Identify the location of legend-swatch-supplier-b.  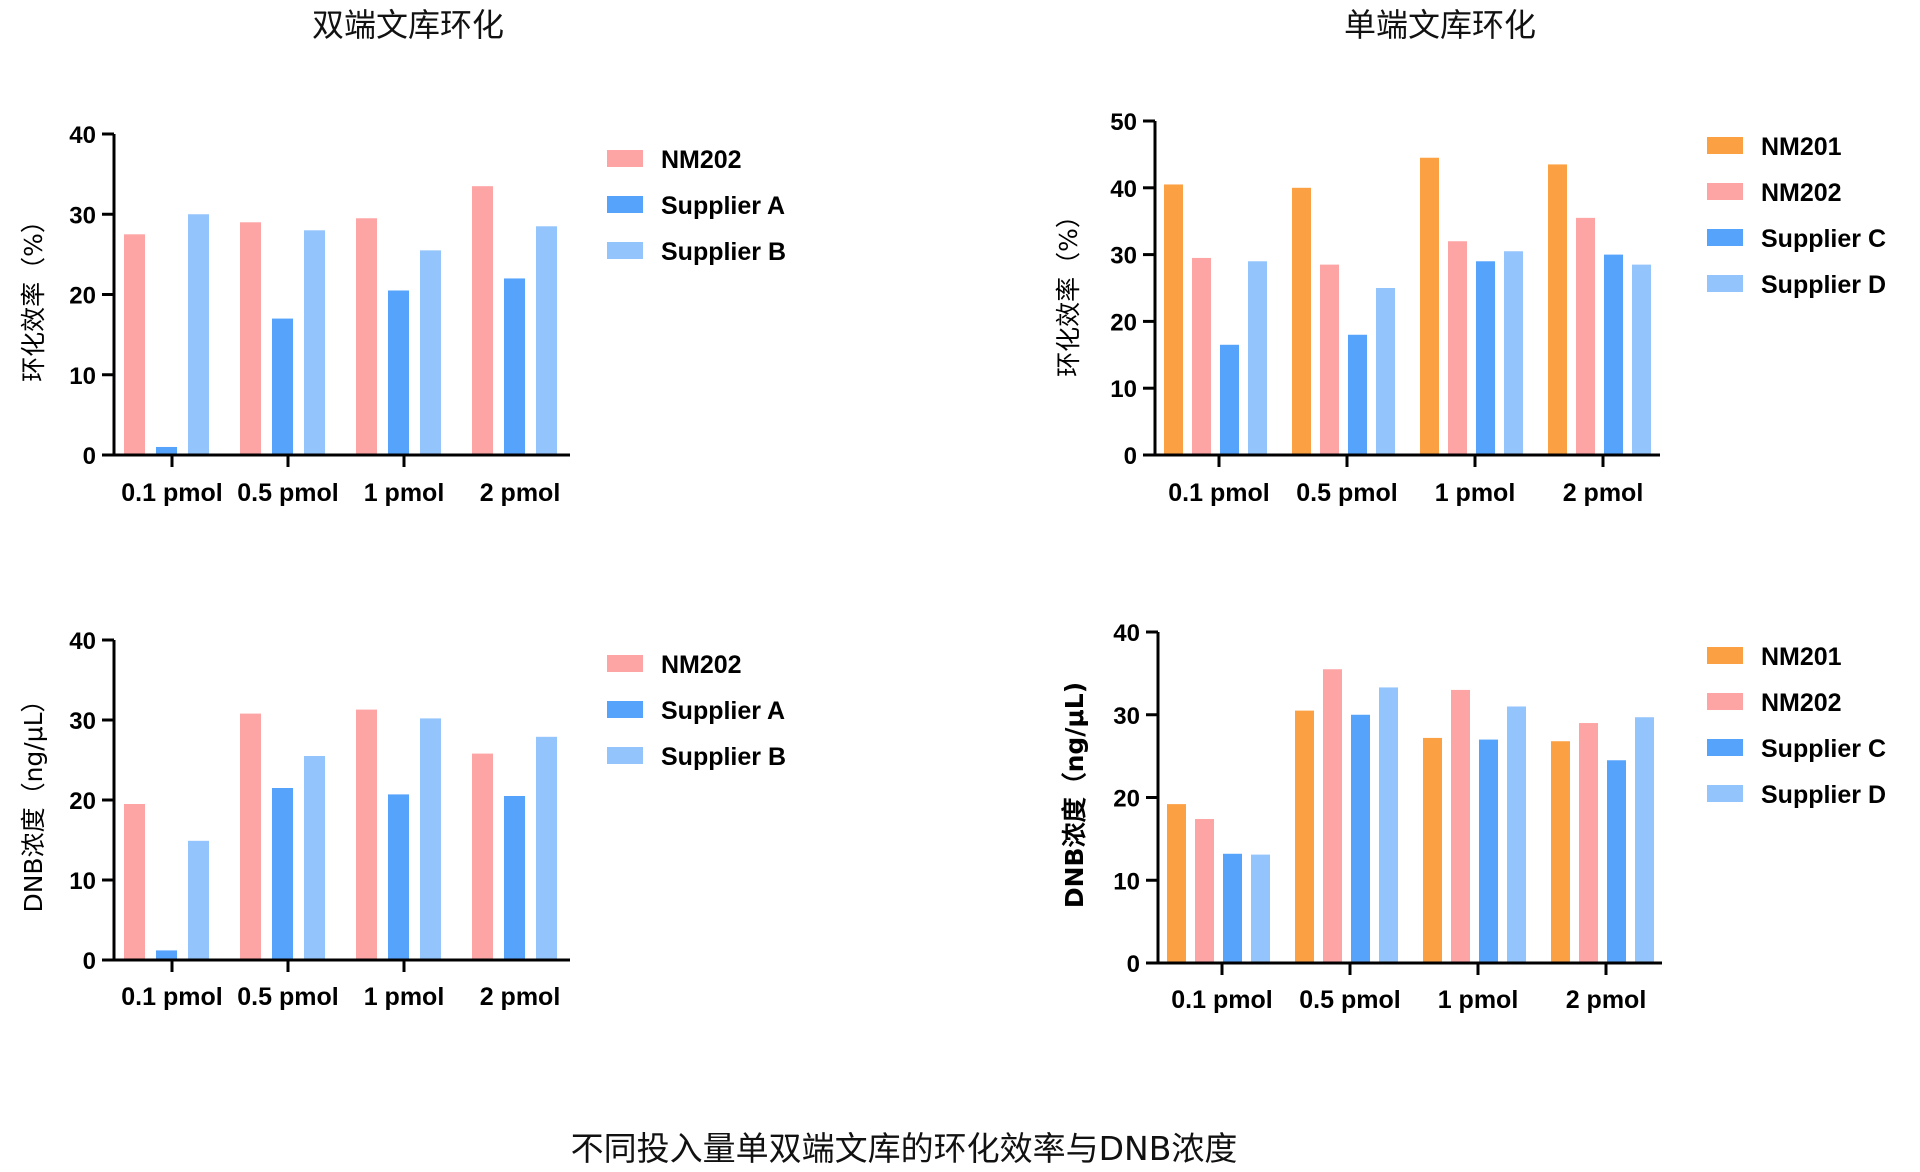
(625, 755).